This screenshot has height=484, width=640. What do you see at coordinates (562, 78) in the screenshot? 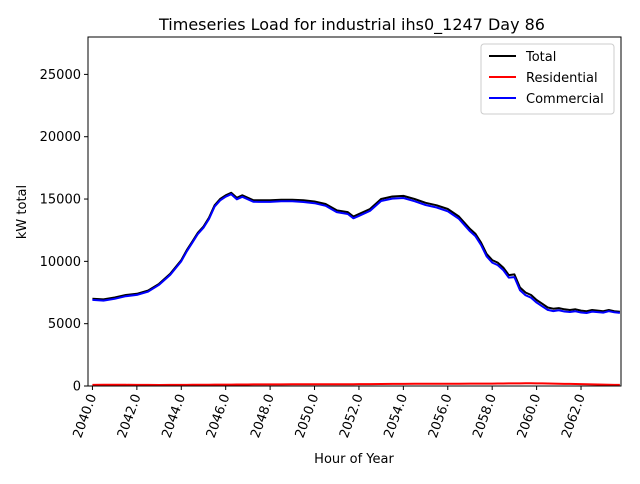
I see `legend-label-residential: Residential` at bounding box center [562, 78].